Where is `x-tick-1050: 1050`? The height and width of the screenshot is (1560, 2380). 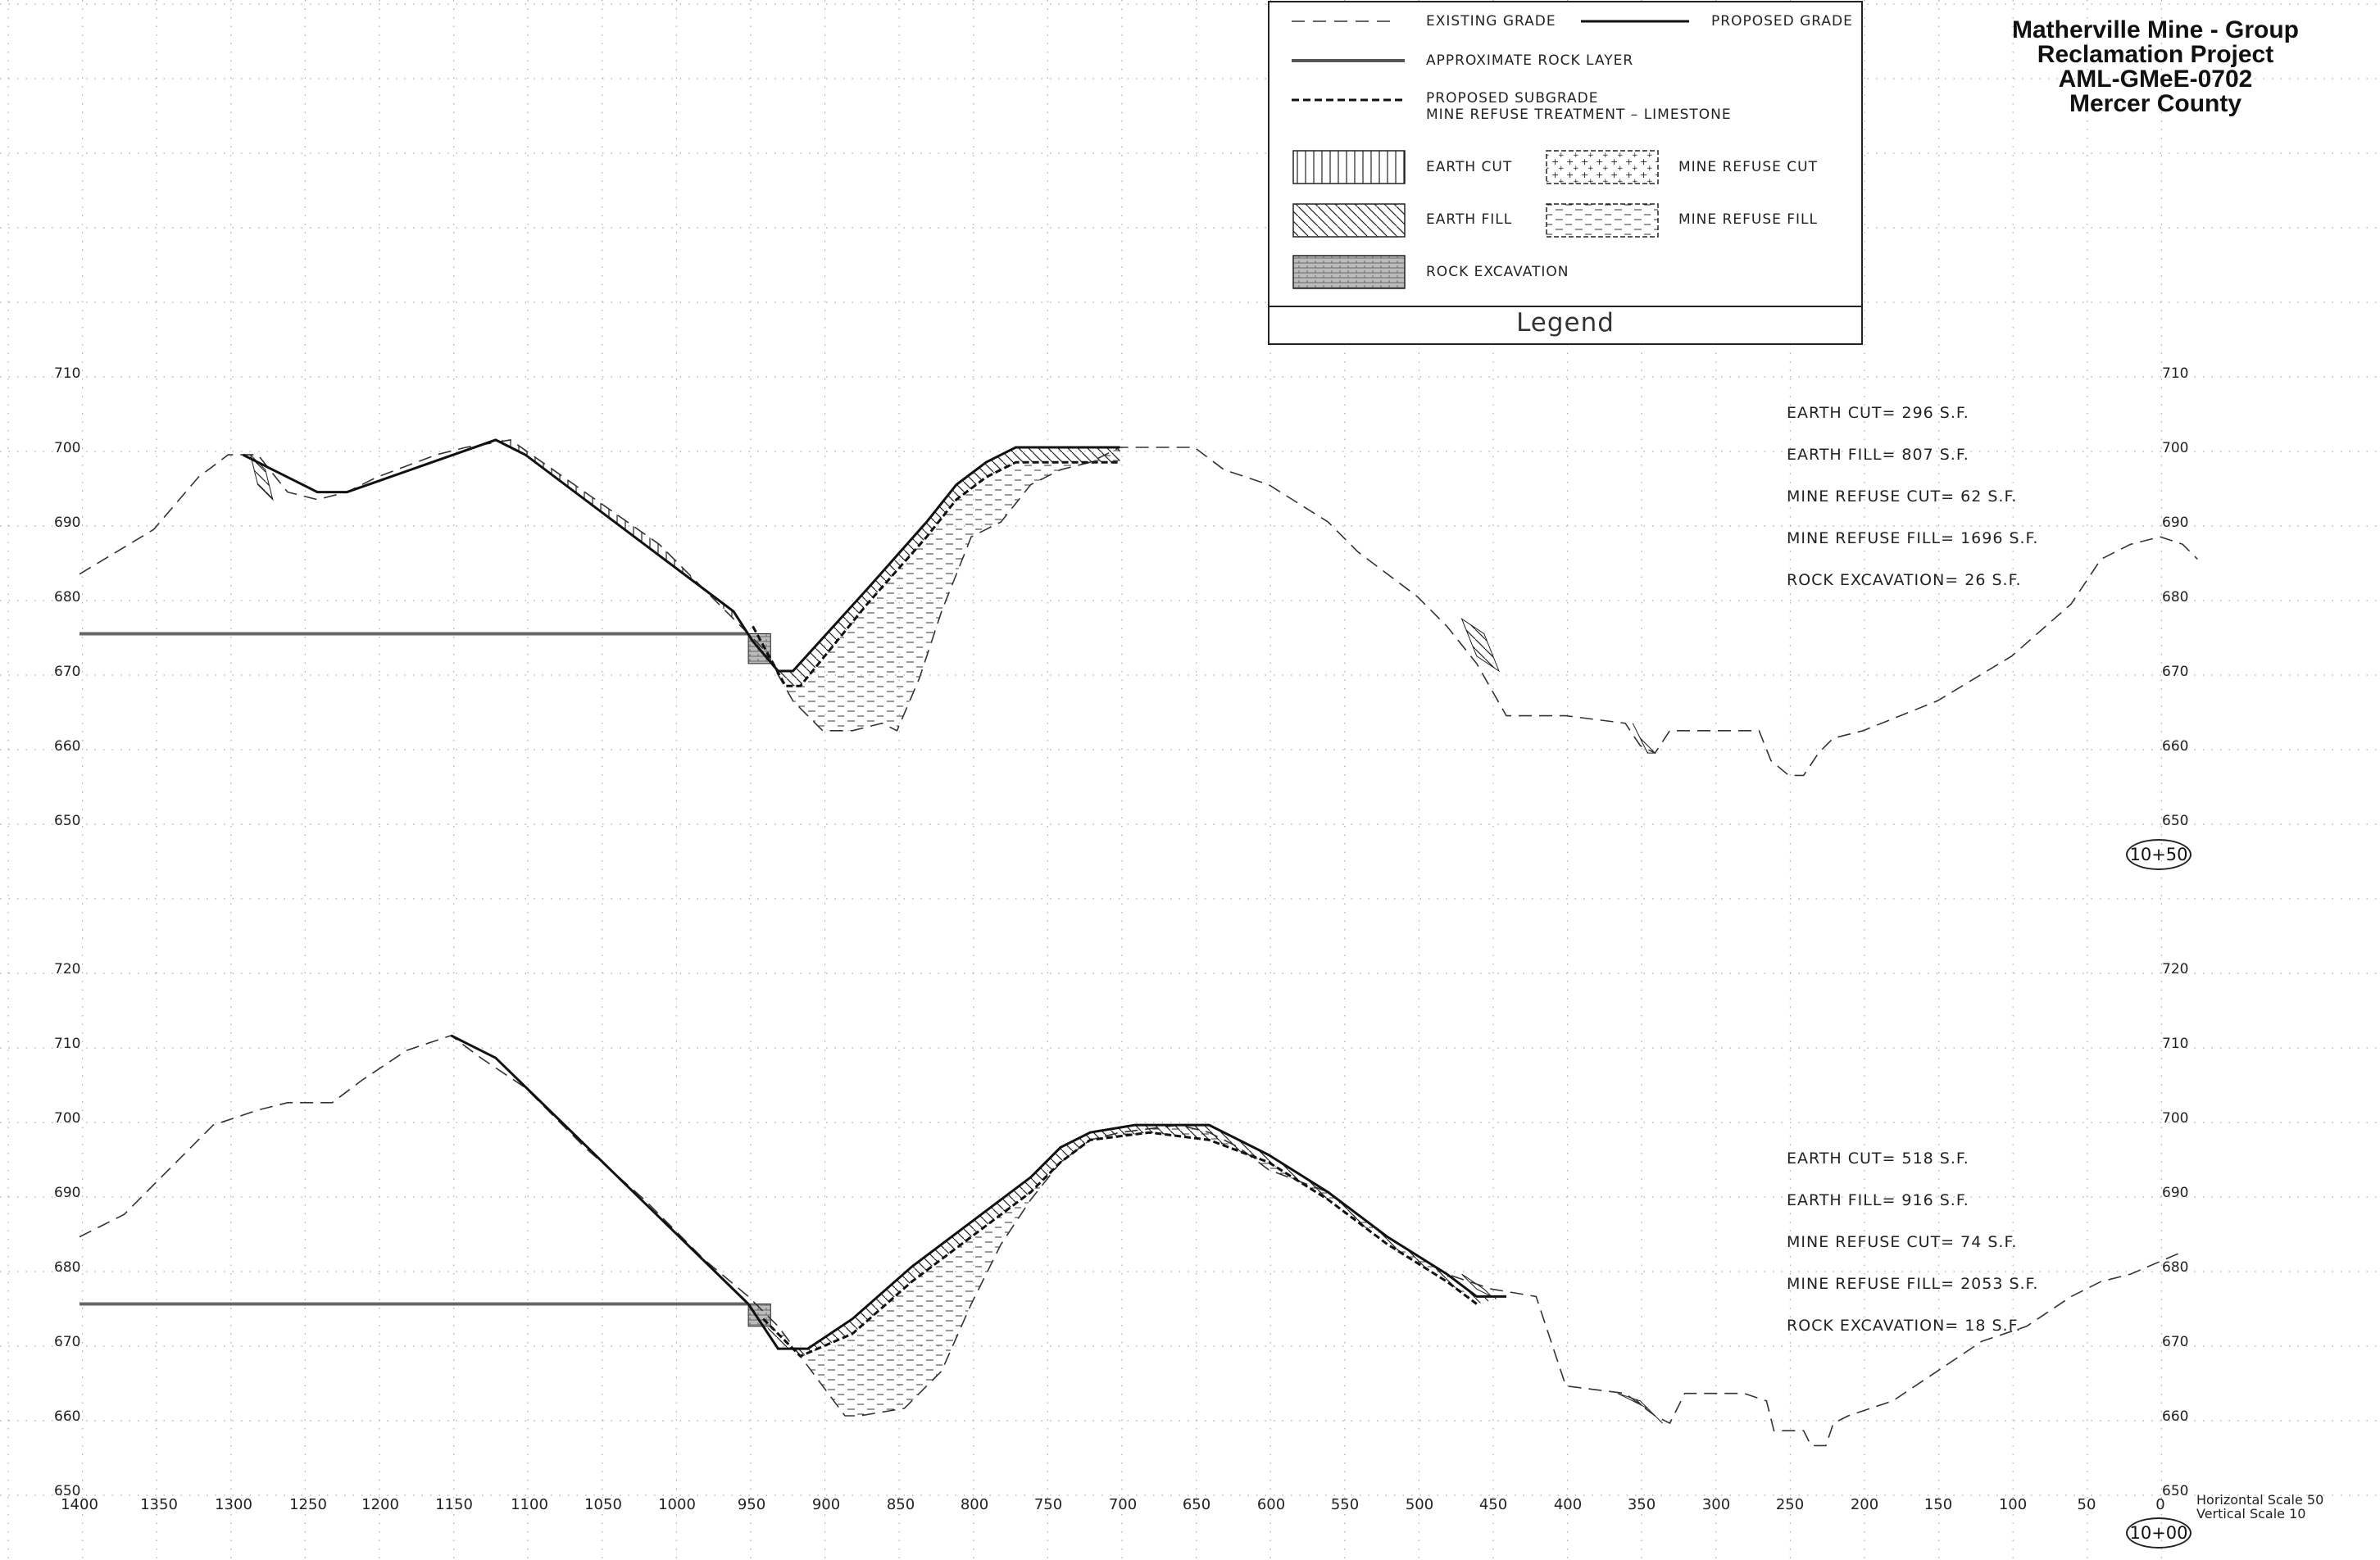 x-tick-1050: 1050 is located at coordinates (603, 1504).